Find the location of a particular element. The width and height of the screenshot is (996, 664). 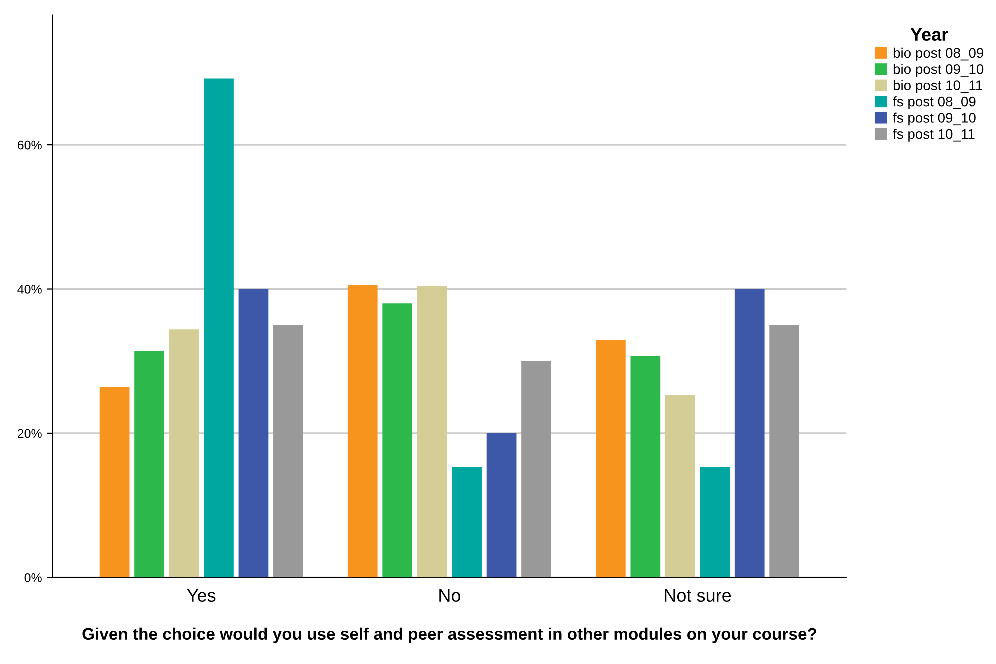

legend-label: fs post 08_09 is located at coordinates (934, 103).